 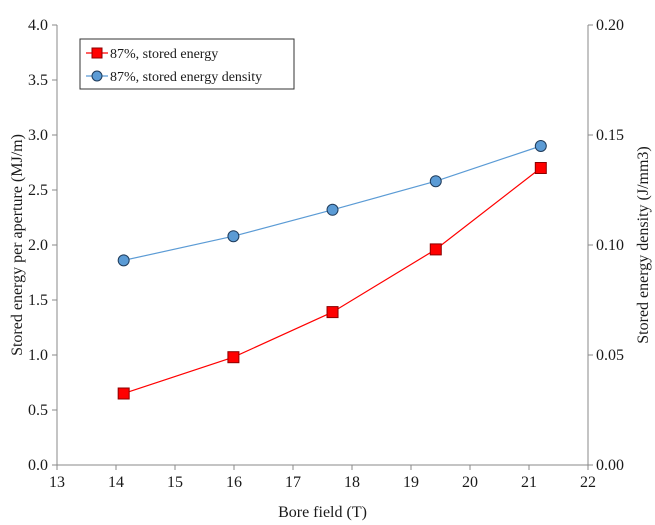 I want to click on x-tick-label: 16, so click(x=234, y=482).